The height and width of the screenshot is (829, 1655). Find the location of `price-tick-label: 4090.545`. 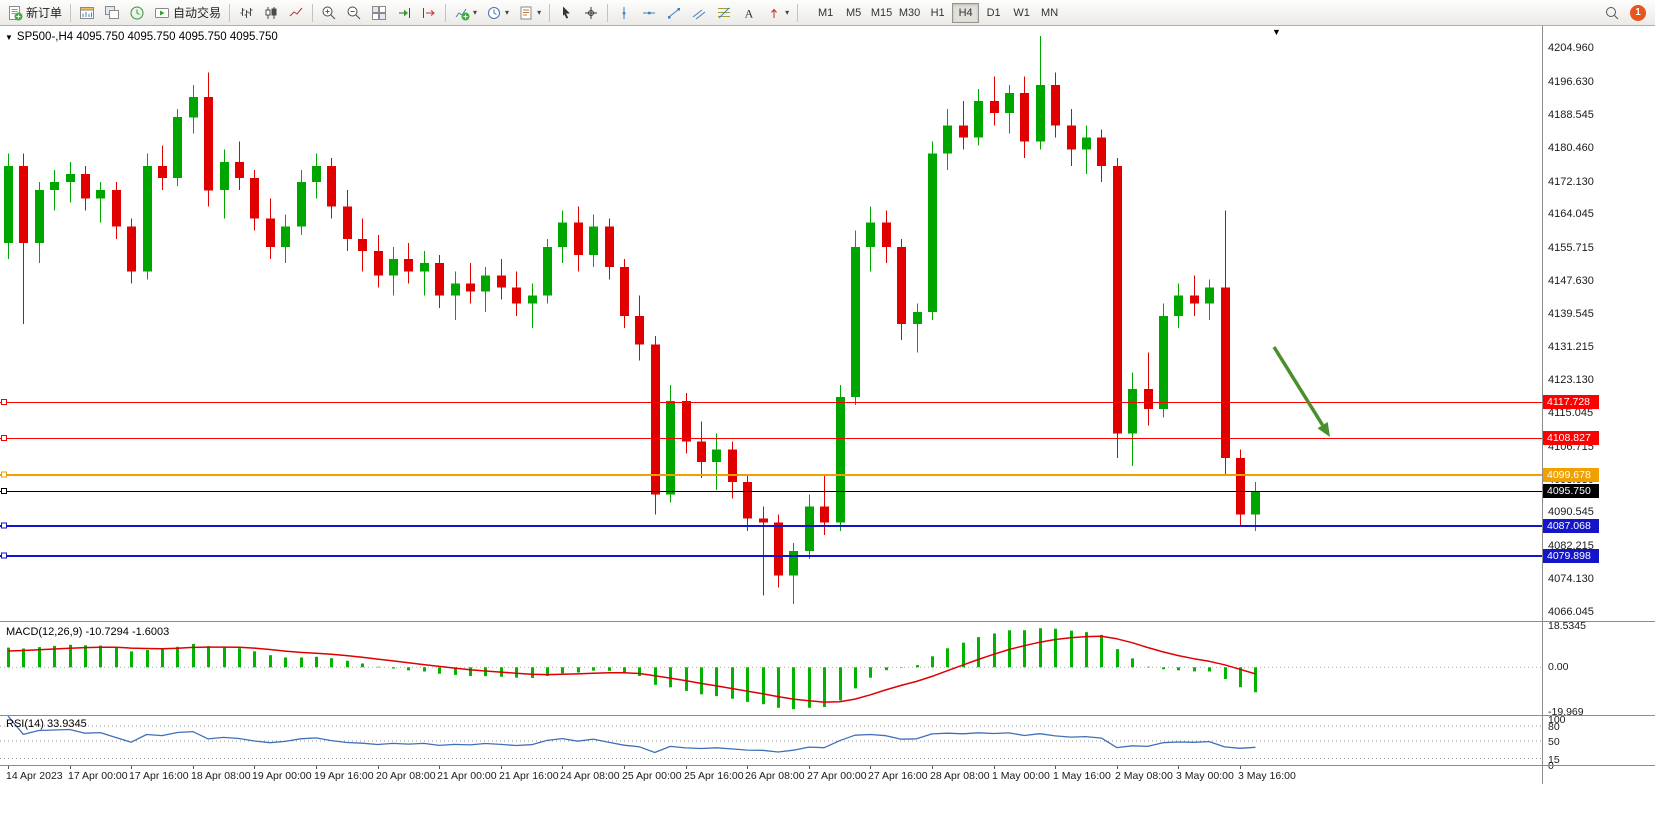

price-tick-label: 4090.545 is located at coordinates (1571, 512).